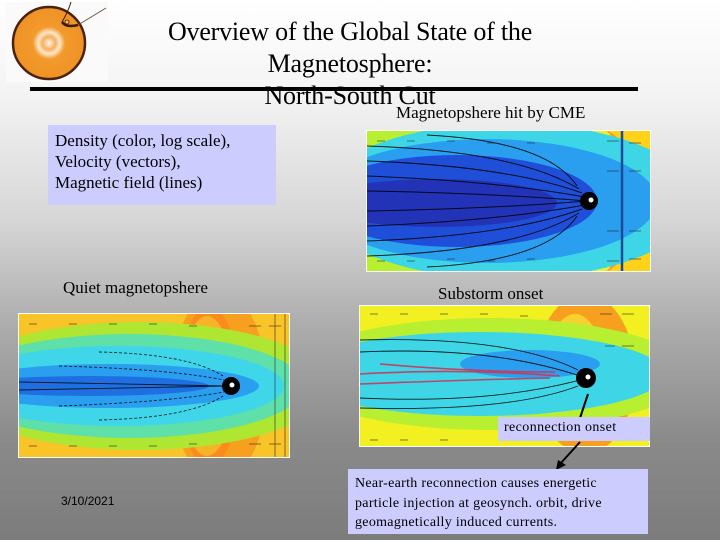 The height and width of the screenshot is (540, 720). I want to click on effect-line-3: geomagnetically induced currents., so click(456, 522).